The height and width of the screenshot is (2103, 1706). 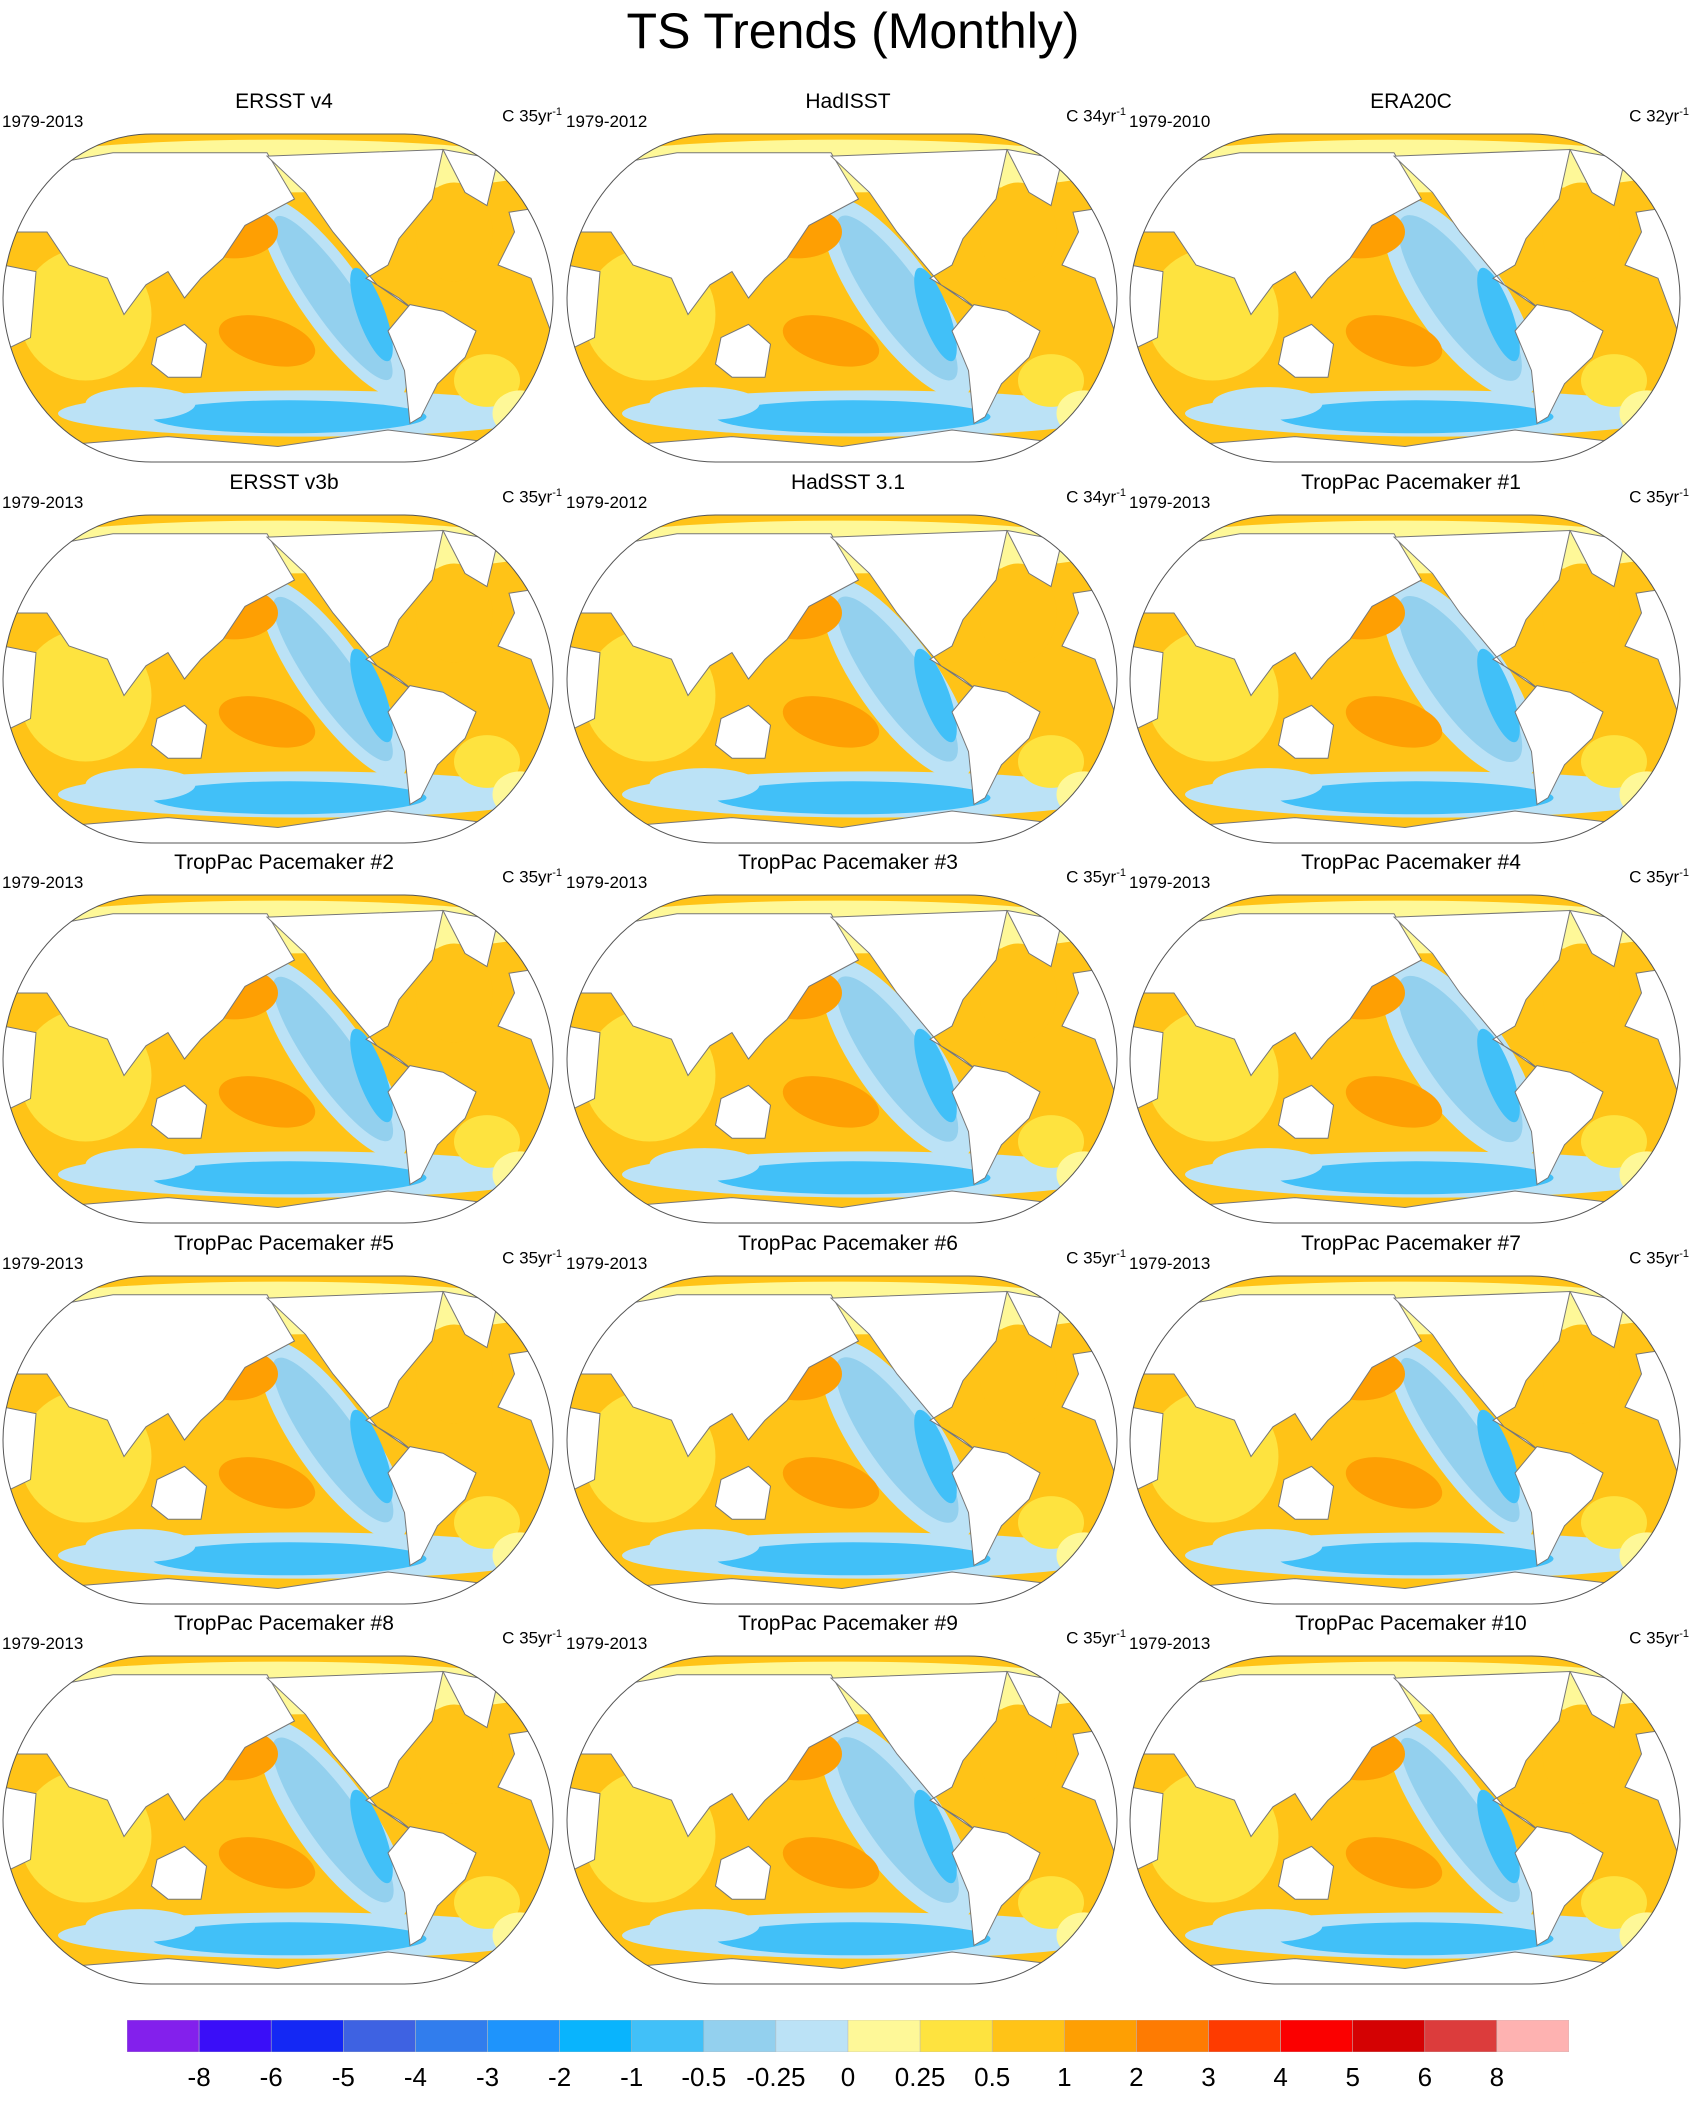 I want to click on panel-title: HadSST 3.1, so click(x=847, y=482).